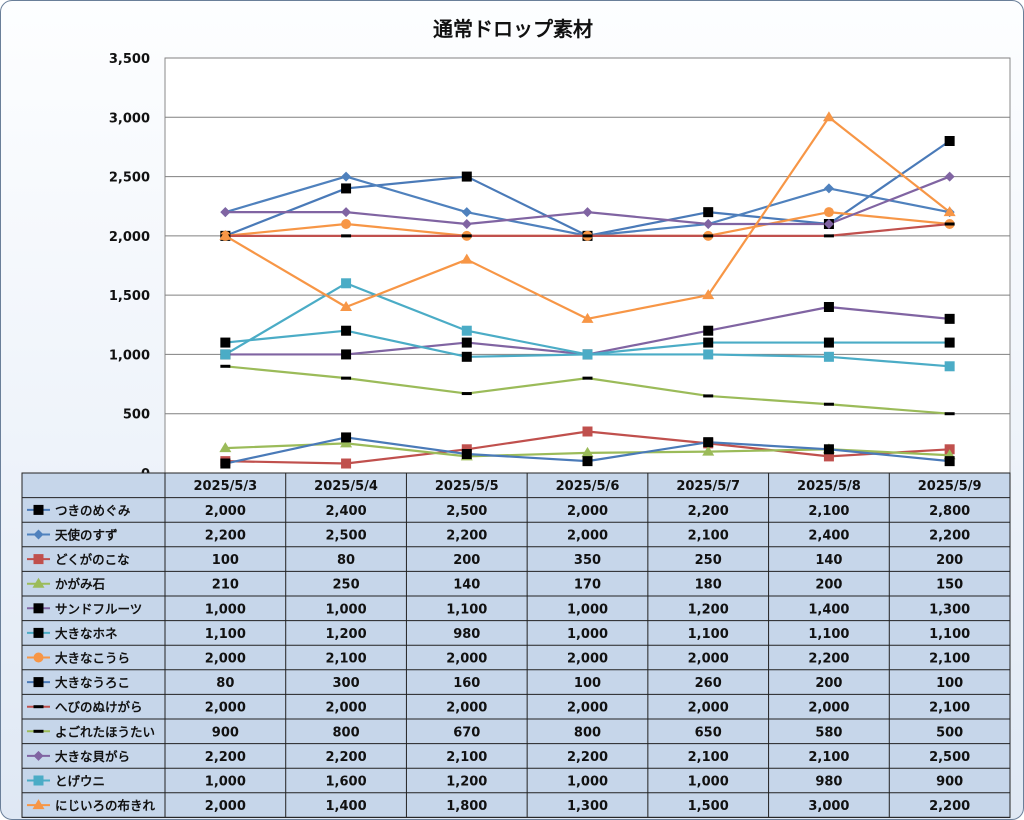 The height and width of the screenshot is (820, 1024). What do you see at coordinates (949, 634) in the screenshot?
I see `table-cell: 1,100` at bounding box center [949, 634].